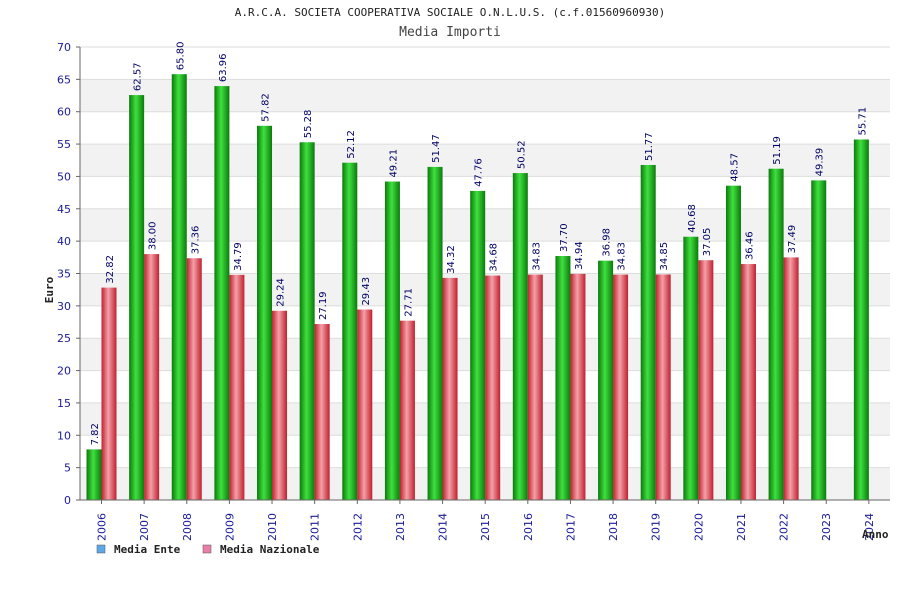 Image resolution: width=900 pixels, height=600 pixels. What do you see at coordinates (64, 112) in the screenshot?
I see `y-tick-label: 60` at bounding box center [64, 112].